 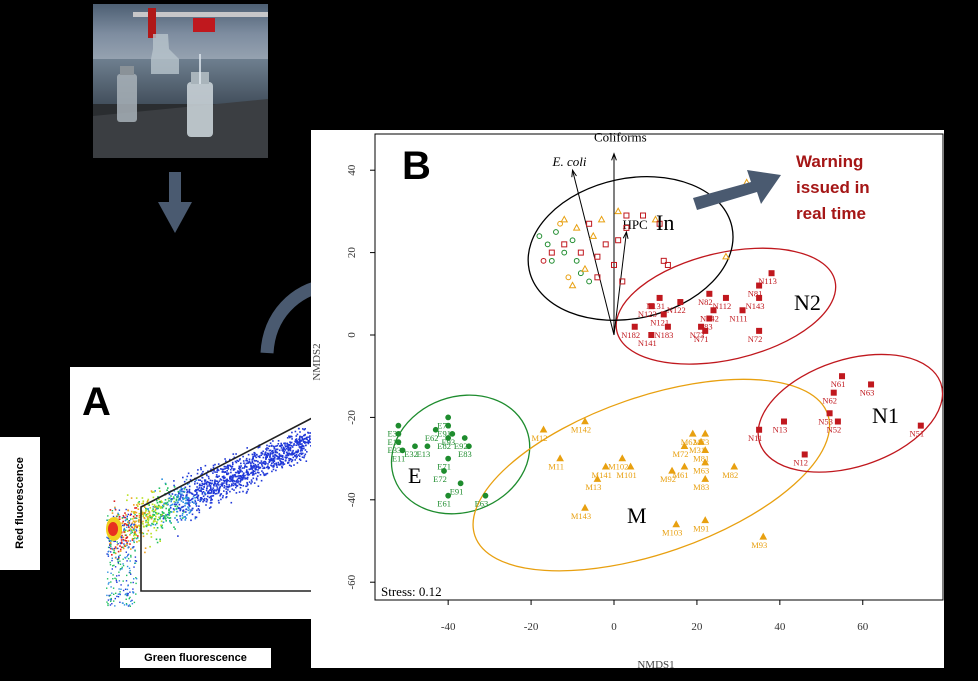 What do you see at coordinates (175, 202) in the screenshot?
I see `arrow-down-icon` at bounding box center [175, 202].